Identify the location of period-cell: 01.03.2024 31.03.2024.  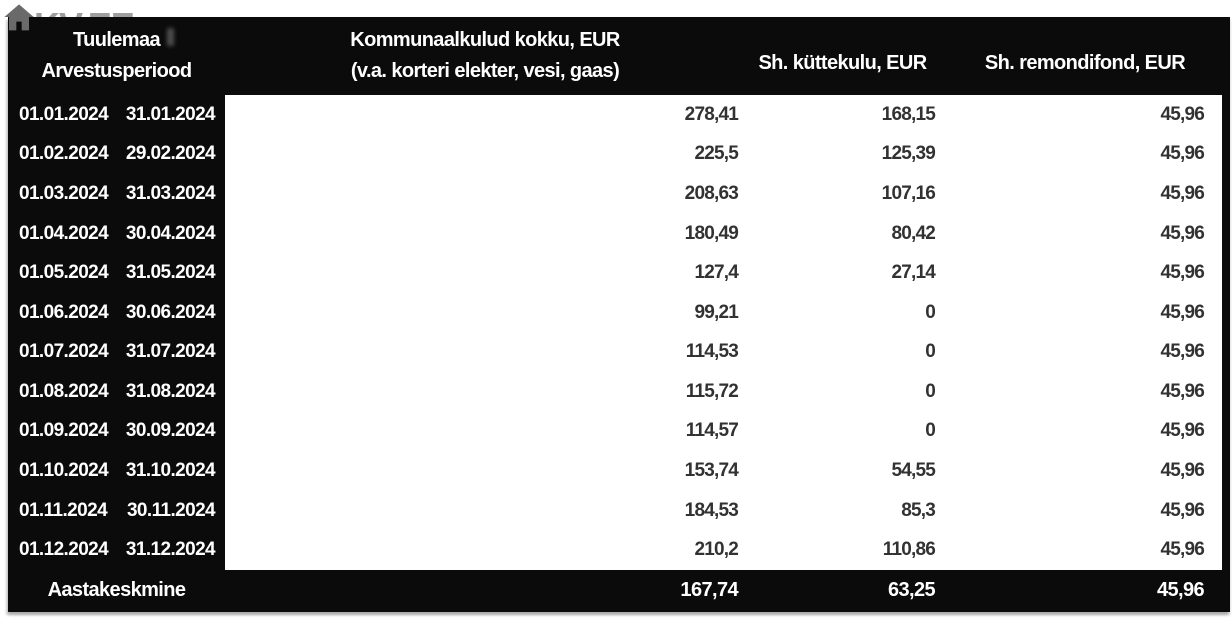
(116, 194).